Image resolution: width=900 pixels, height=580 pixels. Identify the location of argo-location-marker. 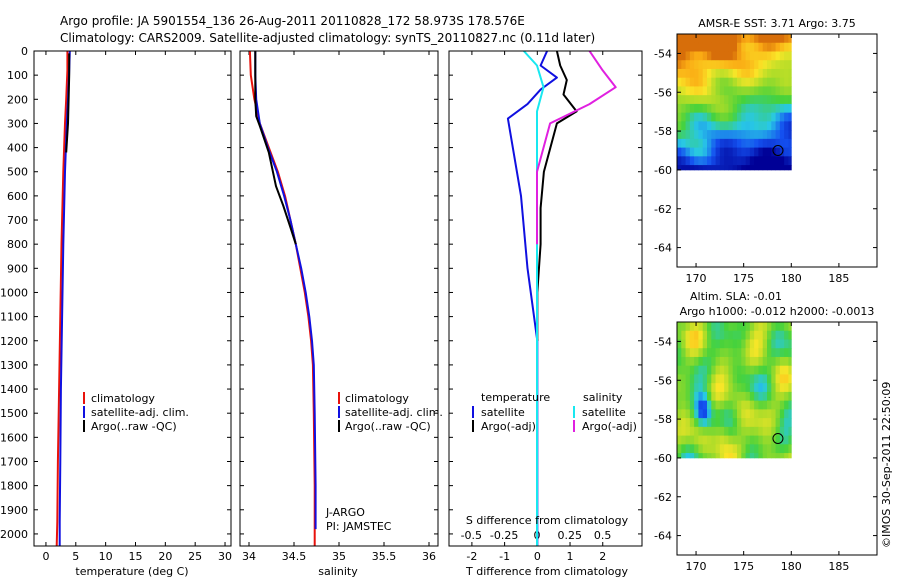
(778, 438).